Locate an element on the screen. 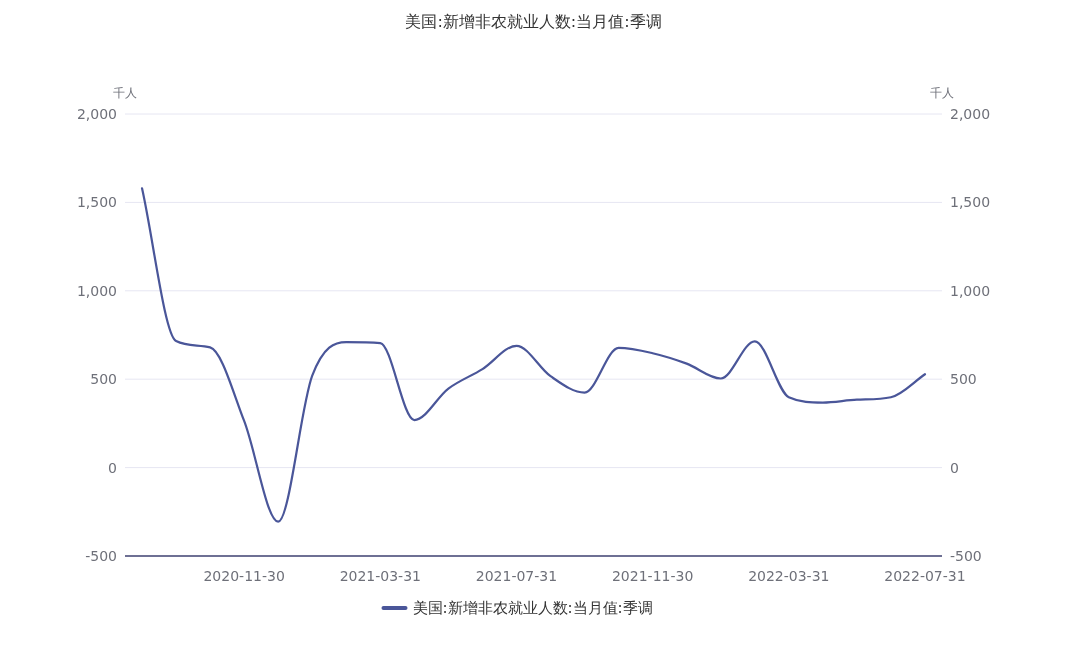 This screenshot has height=664, width=1067. x-tick-label: 2021-07-31 is located at coordinates (516, 576).